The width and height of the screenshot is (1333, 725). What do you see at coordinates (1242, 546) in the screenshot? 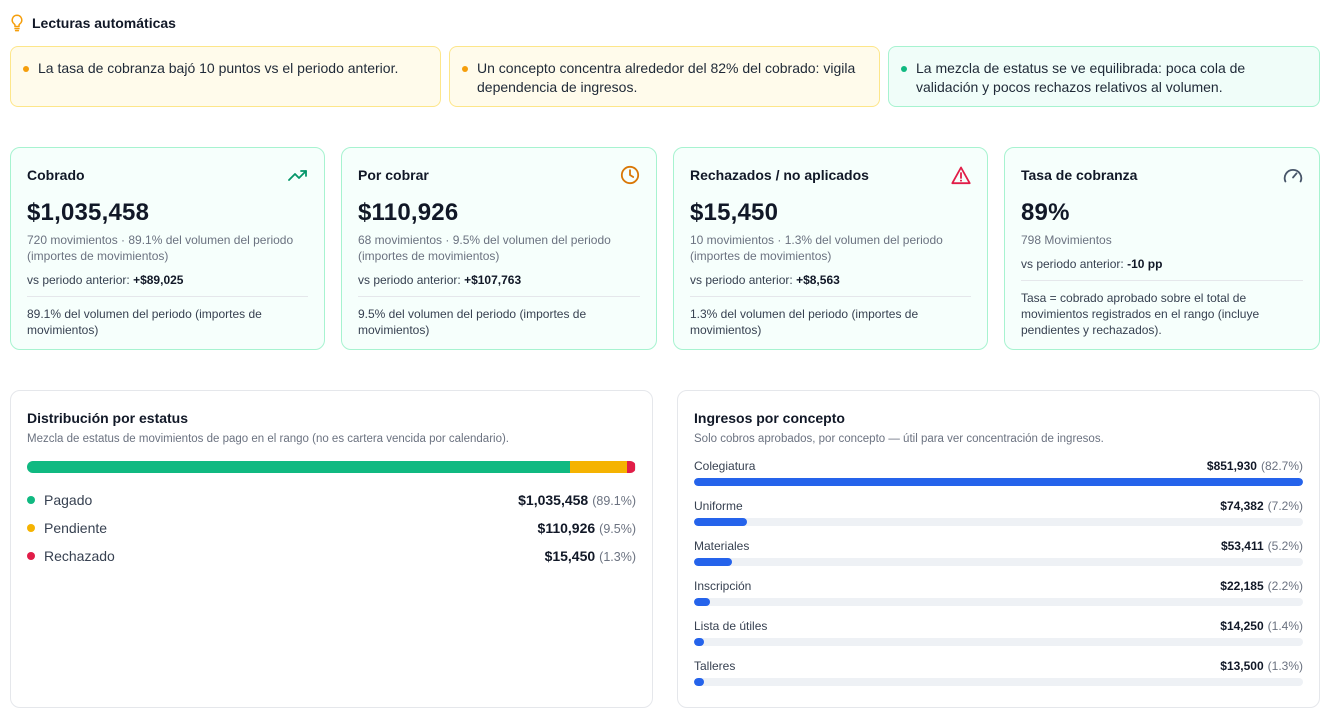
I see `concept-amount: $53,411` at bounding box center [1242, 546].